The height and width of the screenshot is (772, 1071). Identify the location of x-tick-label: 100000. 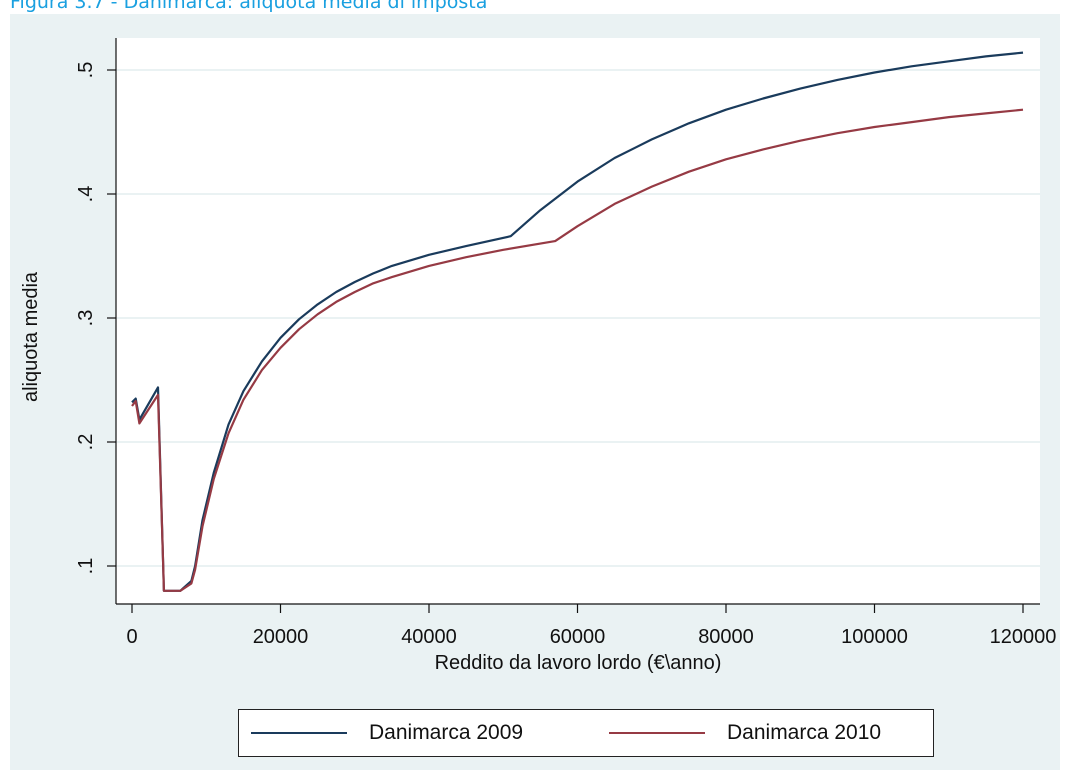
(874, 637).